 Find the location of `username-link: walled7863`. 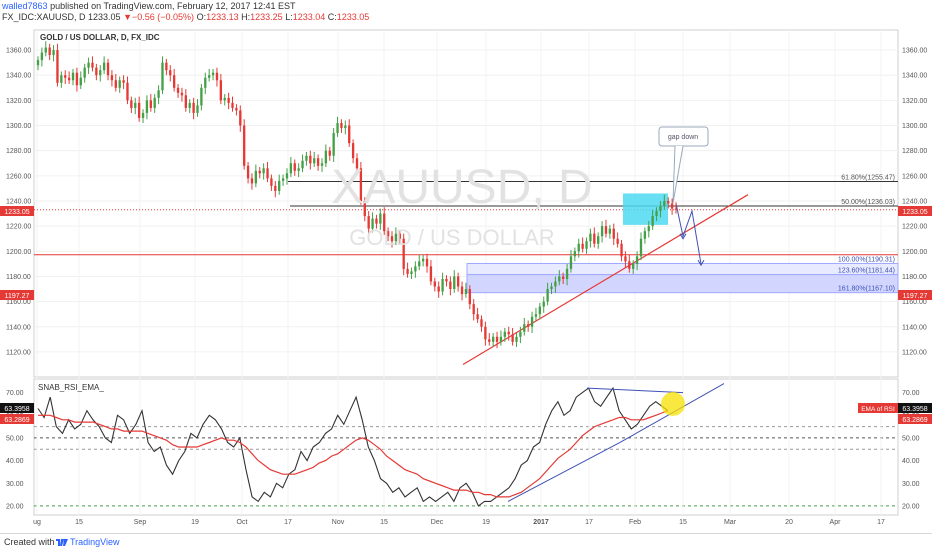

username-link: walled7863 is located at coordinates (25, 6).